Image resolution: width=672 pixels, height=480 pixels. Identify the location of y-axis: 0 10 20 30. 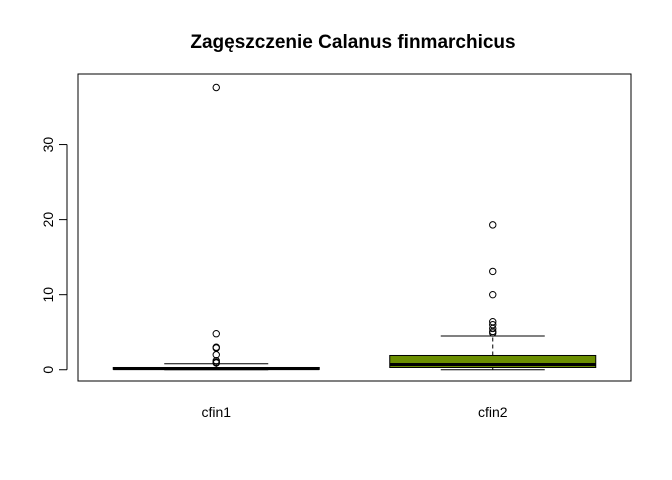
(54, 255).